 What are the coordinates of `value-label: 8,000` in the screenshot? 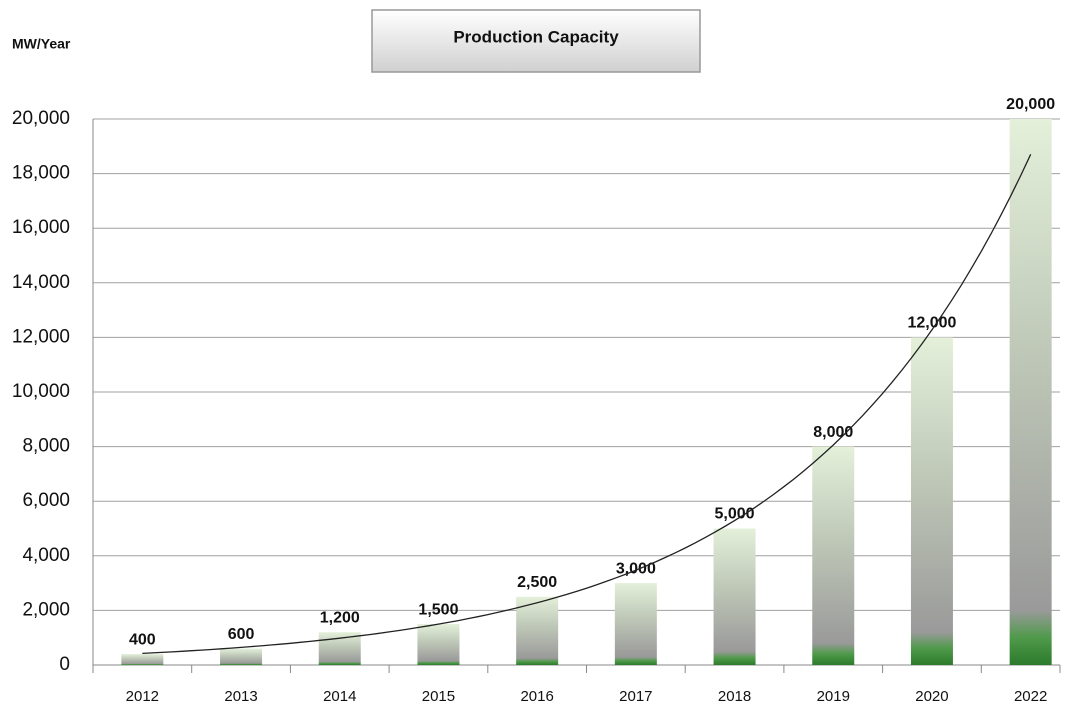 It's located at (833, 432).